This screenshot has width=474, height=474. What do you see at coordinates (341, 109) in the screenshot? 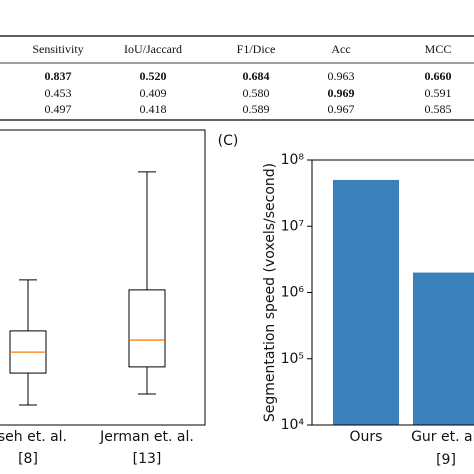
I see `table-cell: 0.967` at bounding box center [341, 109].